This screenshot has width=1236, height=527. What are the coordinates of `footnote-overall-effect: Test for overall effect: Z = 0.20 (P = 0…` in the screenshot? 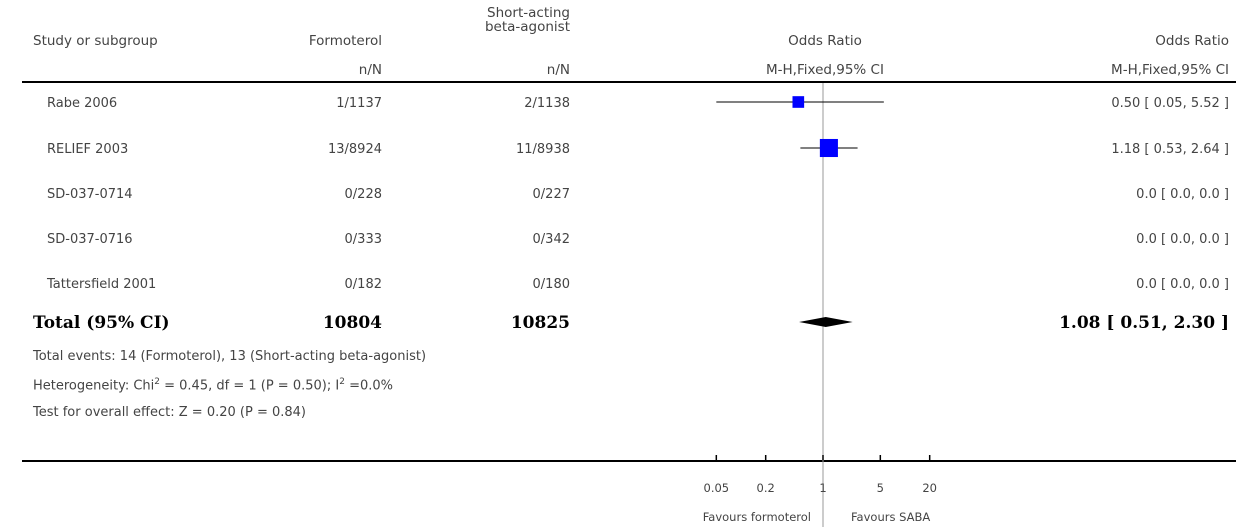 It's located at (169, 412).